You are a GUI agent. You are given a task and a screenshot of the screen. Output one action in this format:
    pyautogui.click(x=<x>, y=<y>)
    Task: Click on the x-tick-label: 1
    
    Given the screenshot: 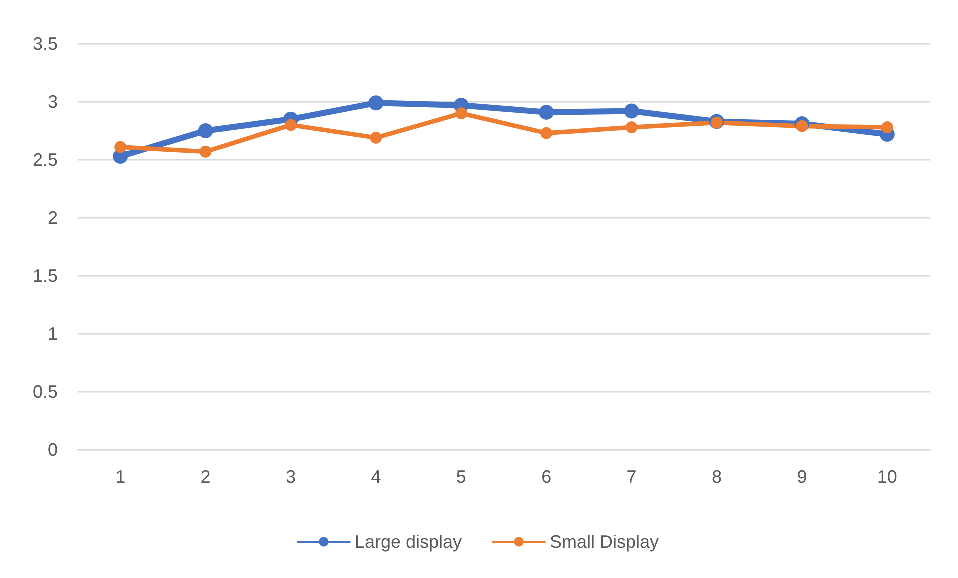 What is the action you would take?
    pyautogui.click(x=121, y=477)
    